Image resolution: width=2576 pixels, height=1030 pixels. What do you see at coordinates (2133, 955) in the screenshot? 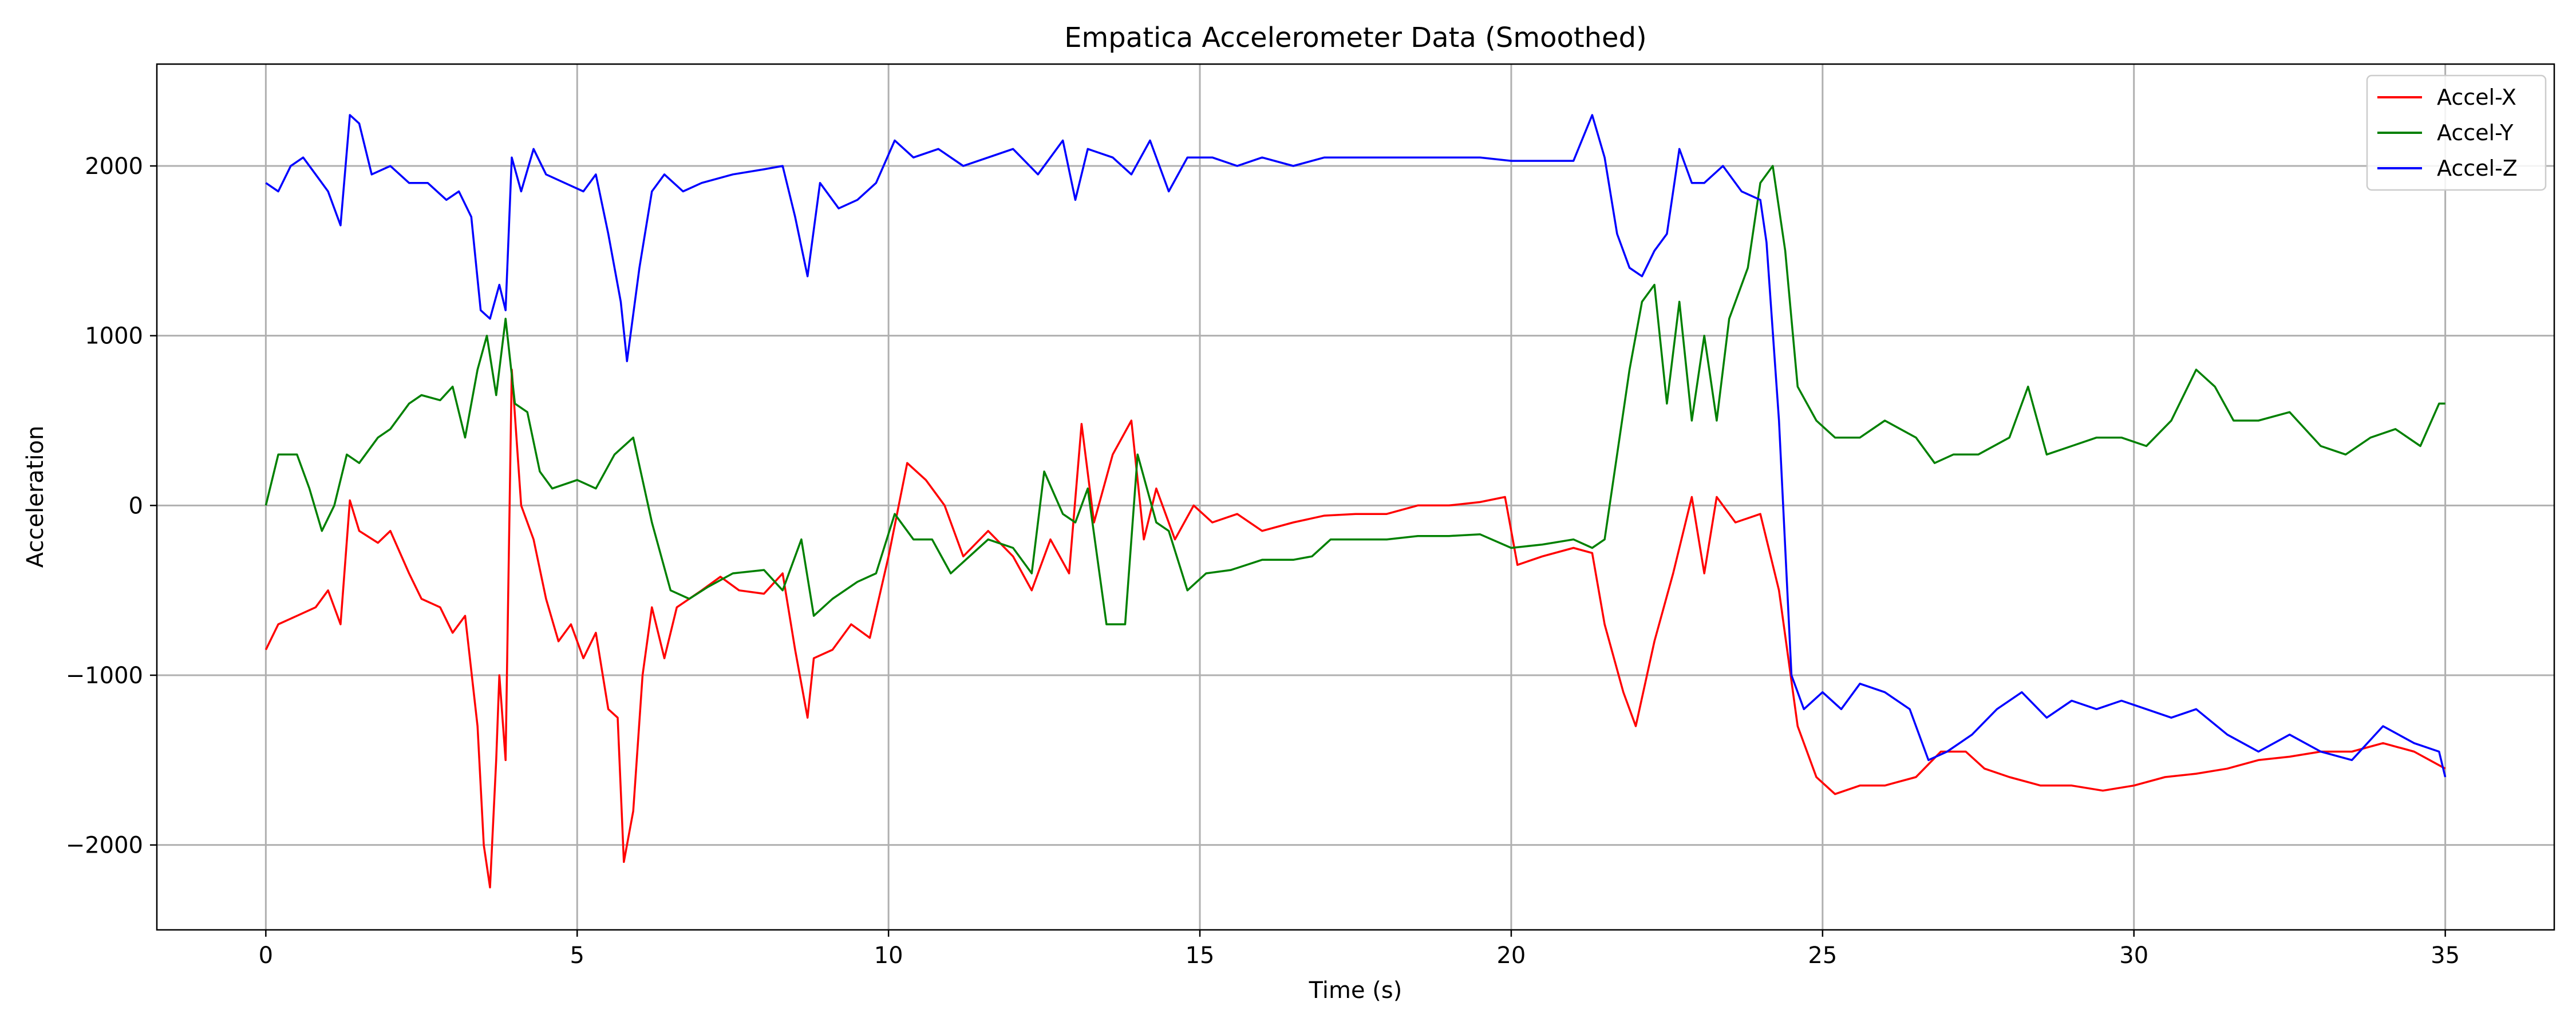
I see `x-tick-label: 30` at bounding box center [2133, 955].